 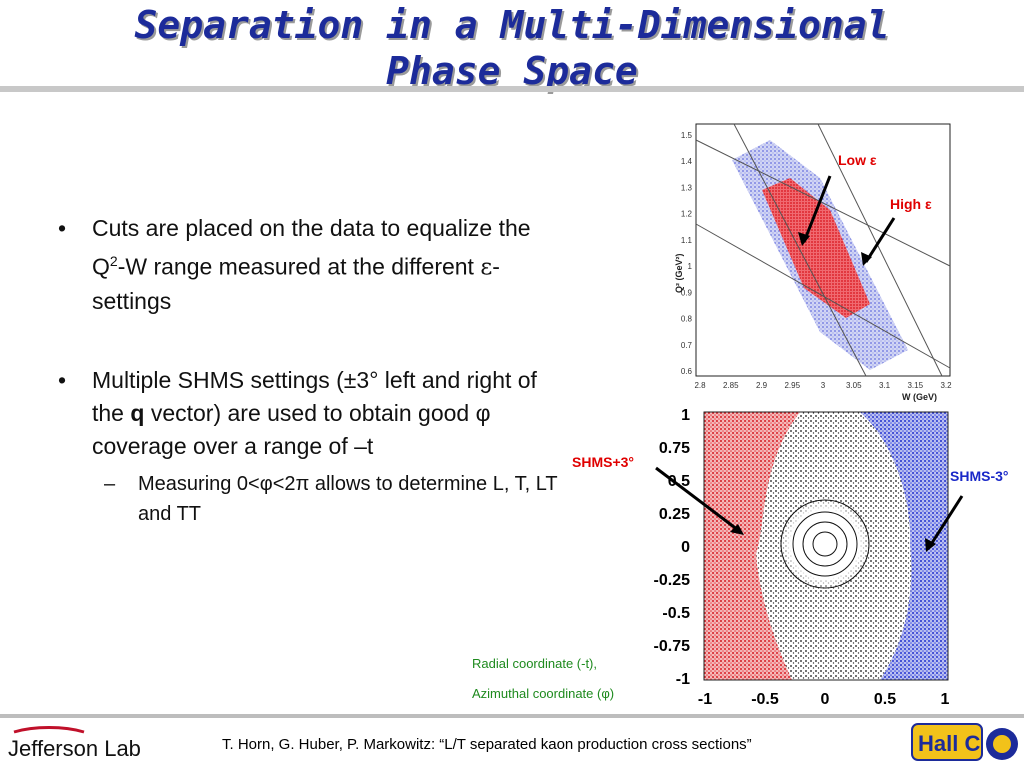 I want to click on q2-tick-label: 0.9, so click(x=687, y=292).